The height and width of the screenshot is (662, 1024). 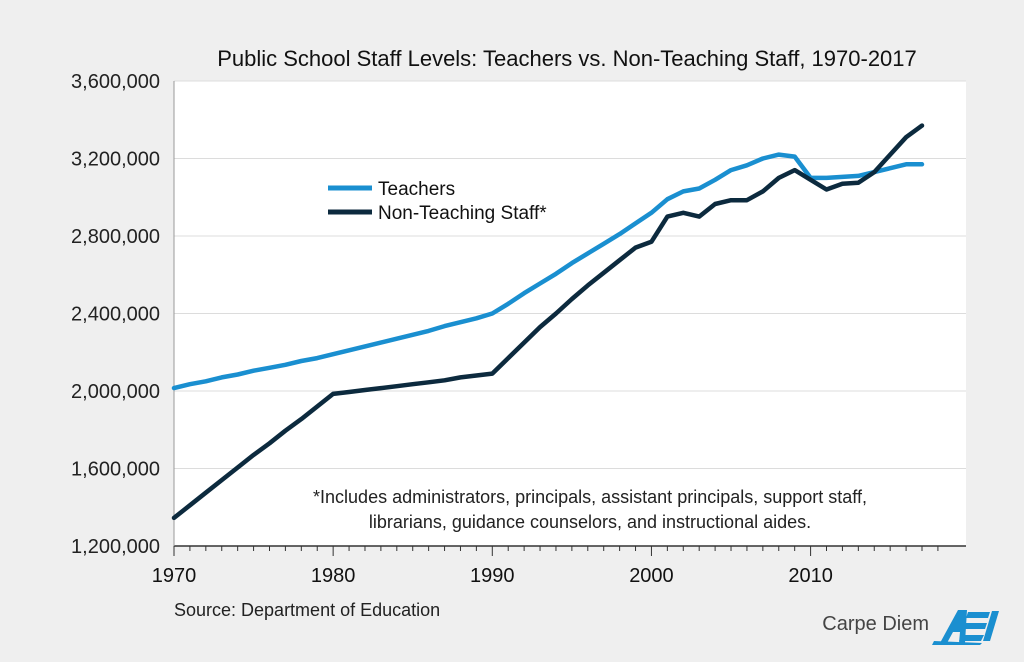 What do you see at coordinates (307, 610) in the screenshot?
I see `source-note: Source: Department of Education` at bounding box center [307, 610].